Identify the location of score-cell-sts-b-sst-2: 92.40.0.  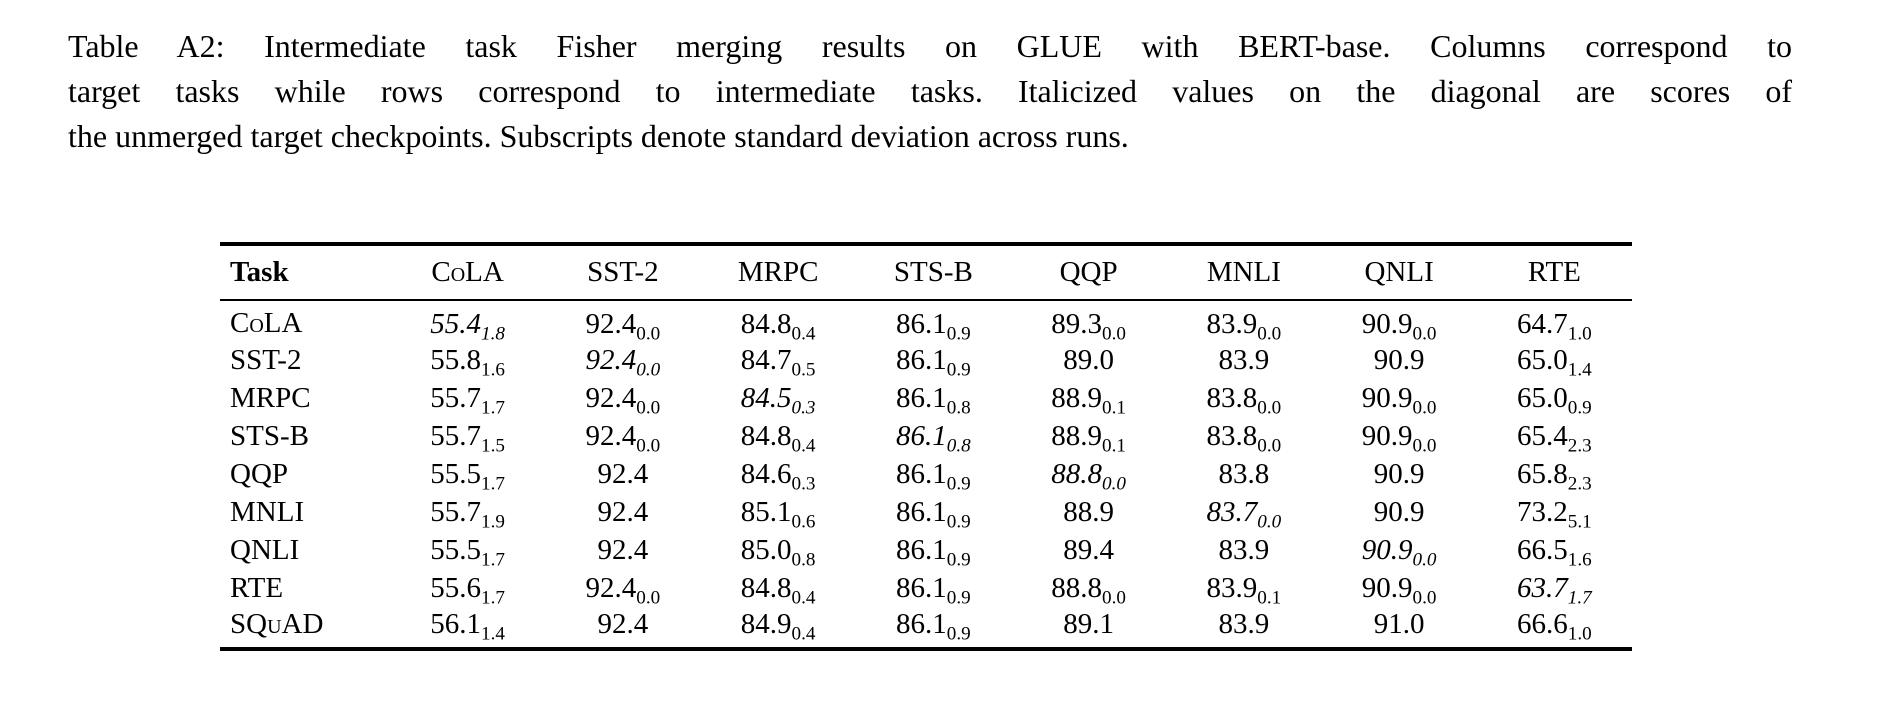
(622, 436).